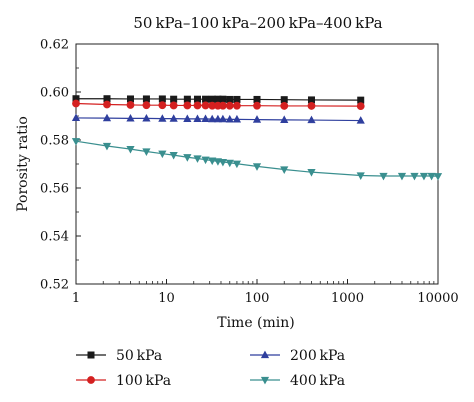 This screenshot has height=402, width=474. I want to click on legend-item-0: 50 kPa, so click(119, 356).